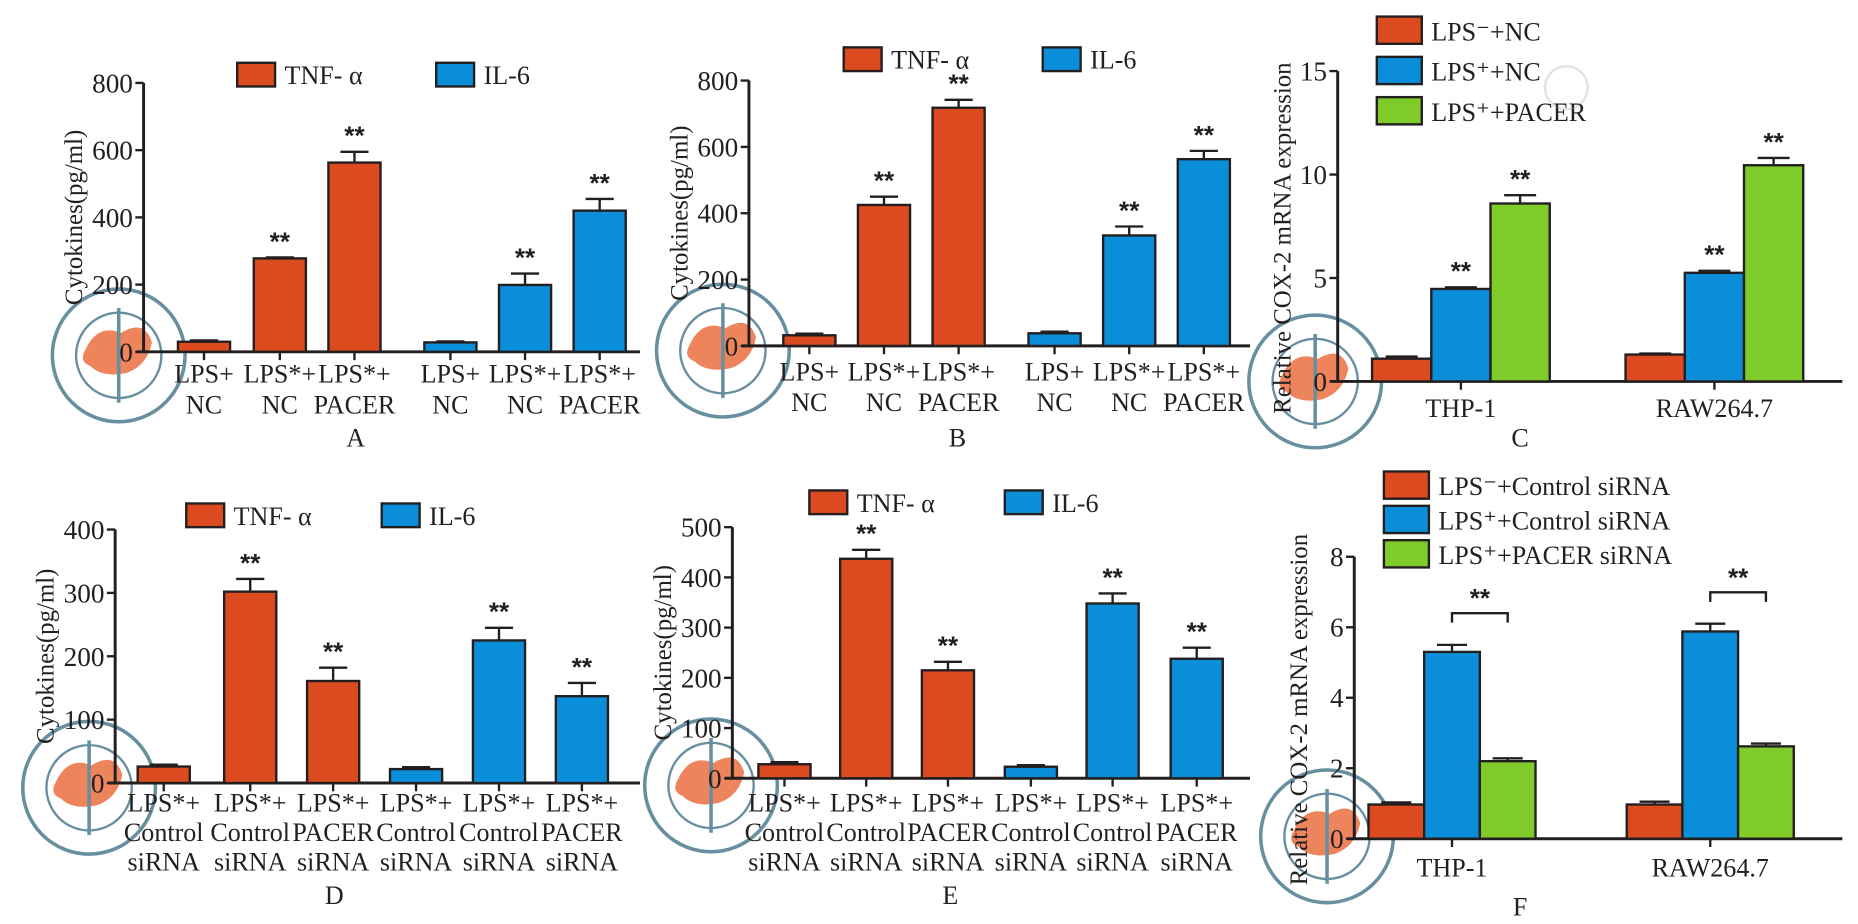 The width and height of the screenshot is (1858, 924). I want to click on y-tick-label: 15, so click(1313, 72).